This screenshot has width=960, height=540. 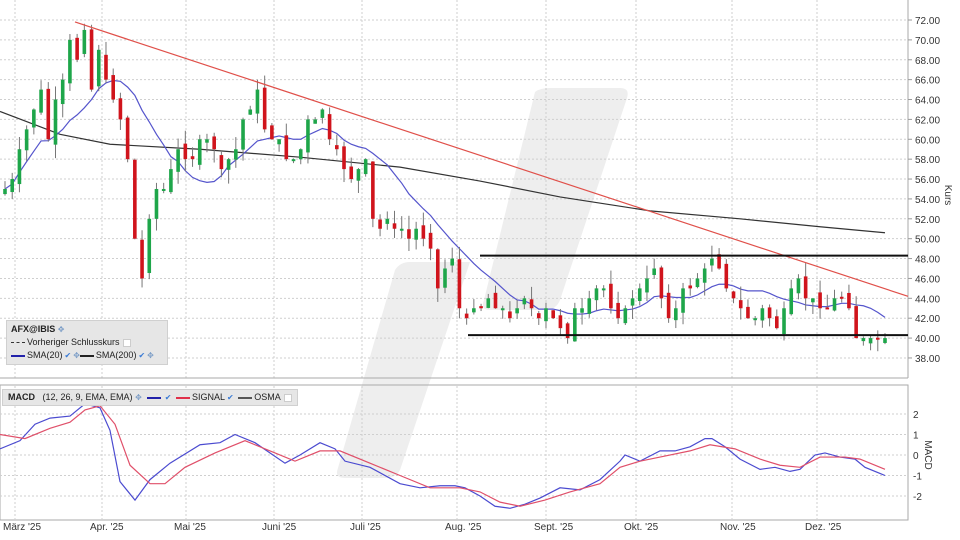 What do you see at coordinates (823, 527) in the screenshot?
I see `x-tick-label: Dez. '25` at bounding box center [823, 527].